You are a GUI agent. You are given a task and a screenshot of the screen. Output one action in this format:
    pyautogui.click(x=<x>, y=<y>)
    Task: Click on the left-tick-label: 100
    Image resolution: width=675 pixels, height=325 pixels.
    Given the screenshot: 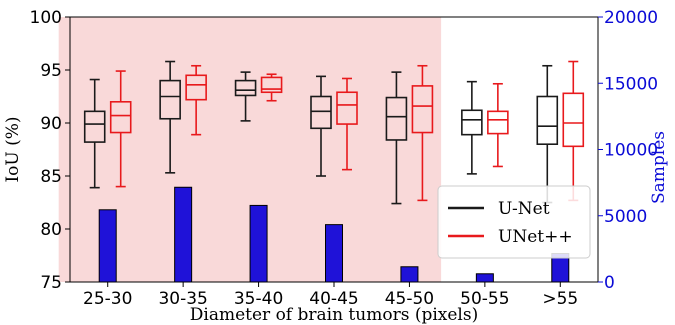 What is the action you would take?
    pyautogui.click(x=46, y=18)
    